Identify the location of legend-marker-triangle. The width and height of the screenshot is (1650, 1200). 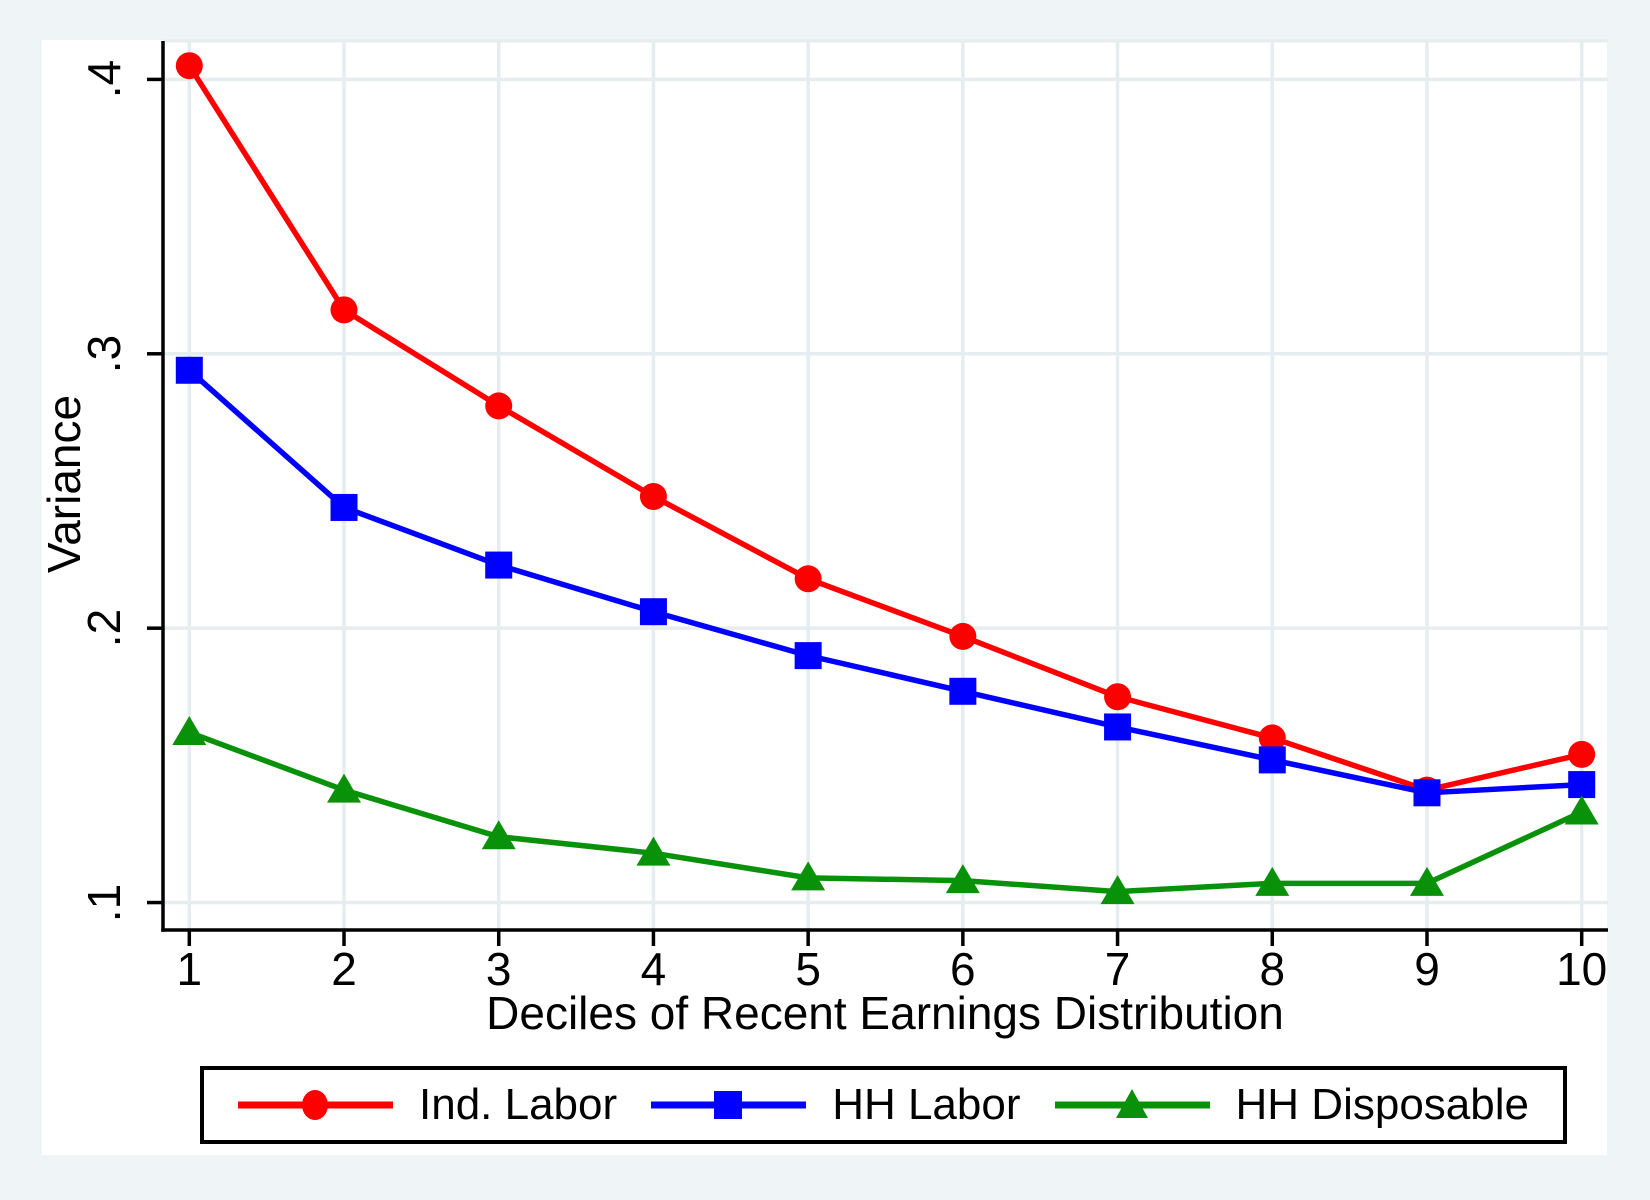
(1131, 1103).